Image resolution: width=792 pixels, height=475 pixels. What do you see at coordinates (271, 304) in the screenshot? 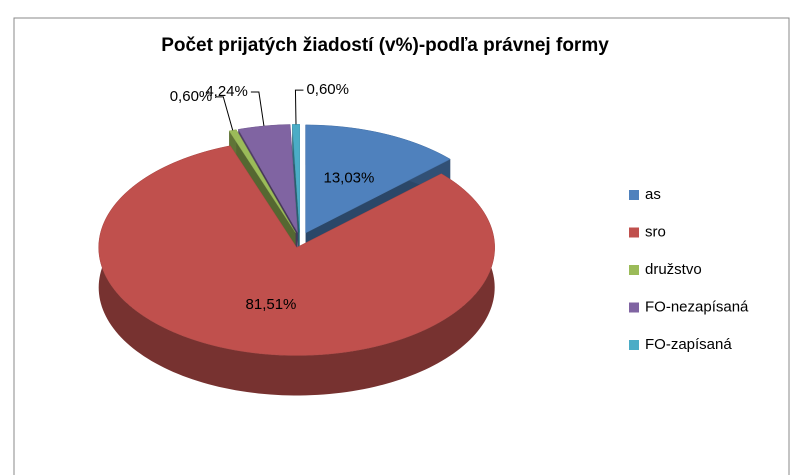
I see `data-label: 81,51%` at bounding box center [271, 304].